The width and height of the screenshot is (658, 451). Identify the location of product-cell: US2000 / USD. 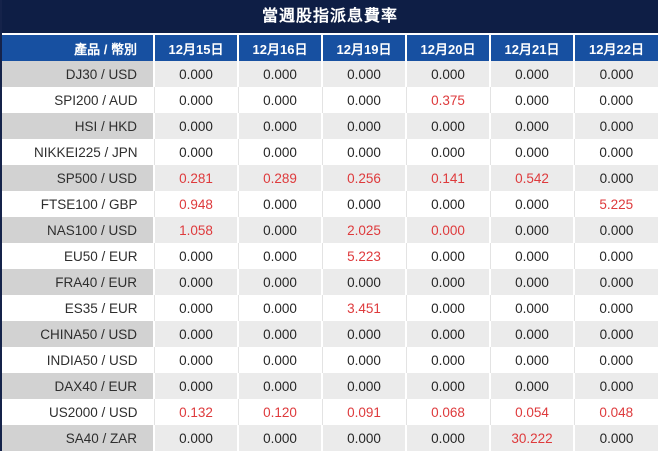
(78, 412).